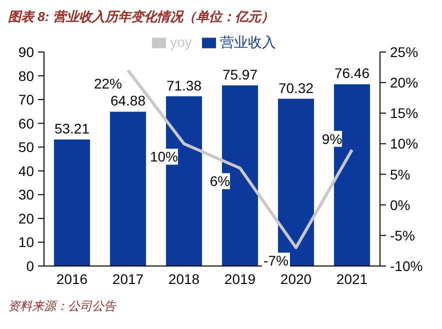  What do you see at coordinates (164, 156) in the screenshot?
I see `data-label: 10%` at bounding box center [164, 156].